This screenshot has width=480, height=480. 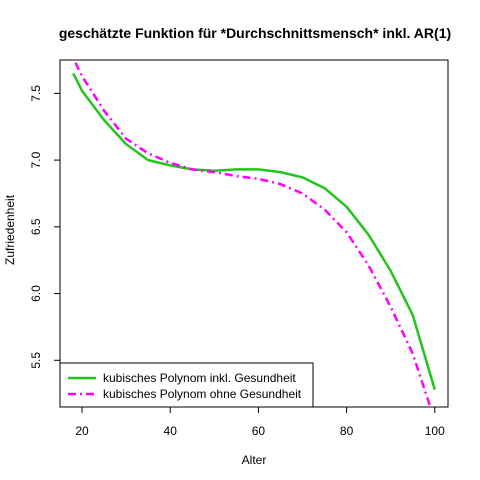 What do you see at coordinates (36, 93) in the screenshot?
I see `y-tick-label: 7.5` at bounding box center [36, 93].